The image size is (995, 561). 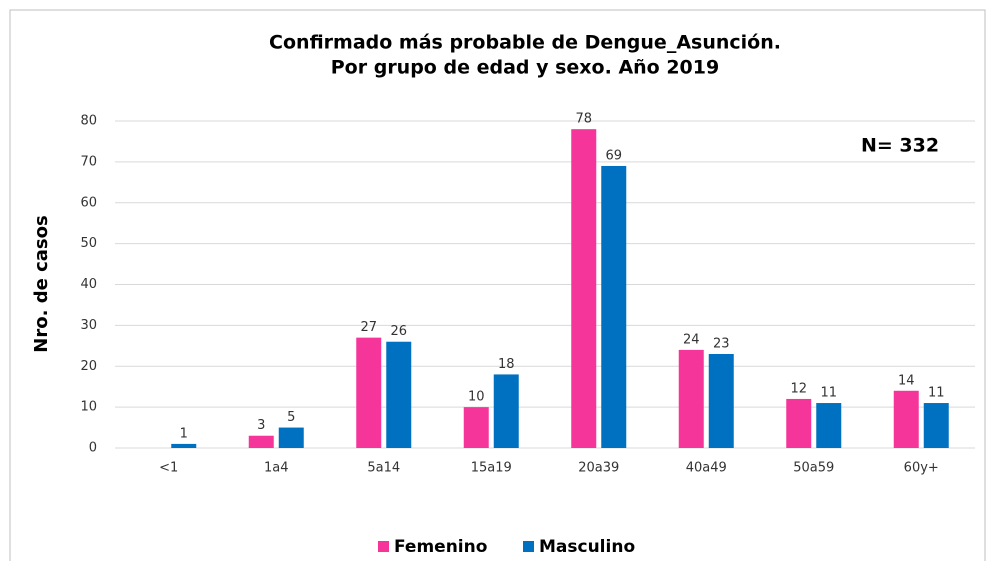 I want to click on y-tick-label: 0, so click(x=93, y=448).